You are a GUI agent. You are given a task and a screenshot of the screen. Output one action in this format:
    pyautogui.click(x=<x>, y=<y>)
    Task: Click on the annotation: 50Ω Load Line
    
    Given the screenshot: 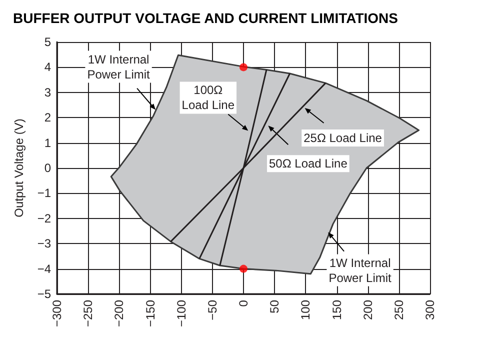 What is the action you would take?
    pyautogui.click(x=308, y=163)
    